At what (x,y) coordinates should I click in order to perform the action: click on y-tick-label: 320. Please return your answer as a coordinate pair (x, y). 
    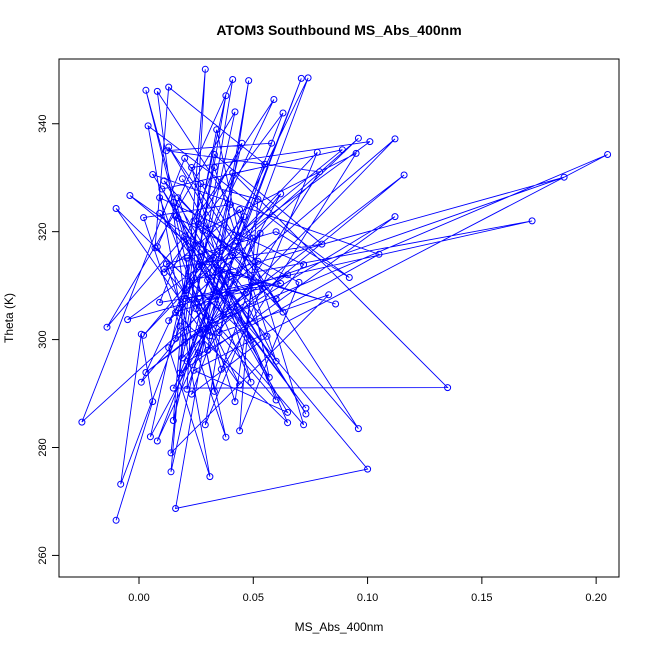
    Looking at the image, I should click on (43, 231).